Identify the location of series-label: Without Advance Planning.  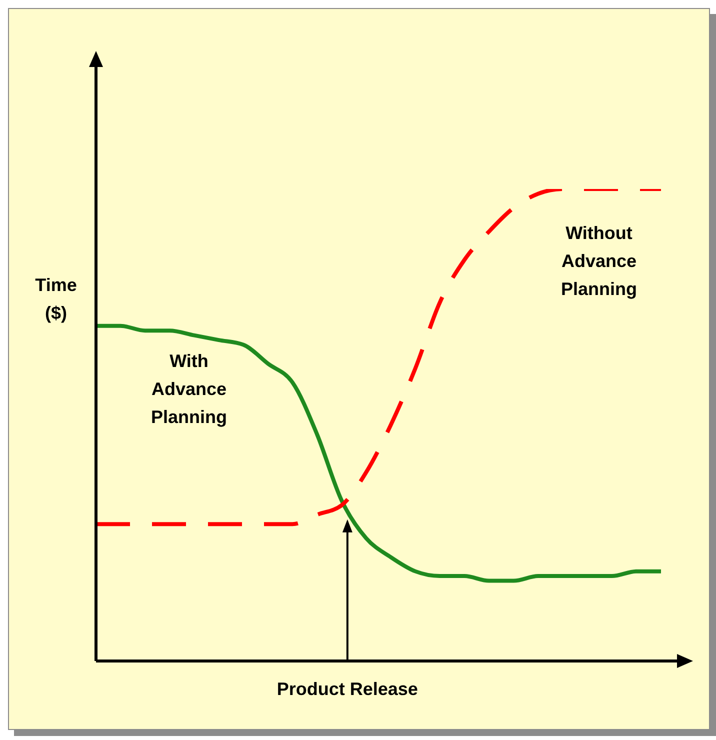
(599, 261).